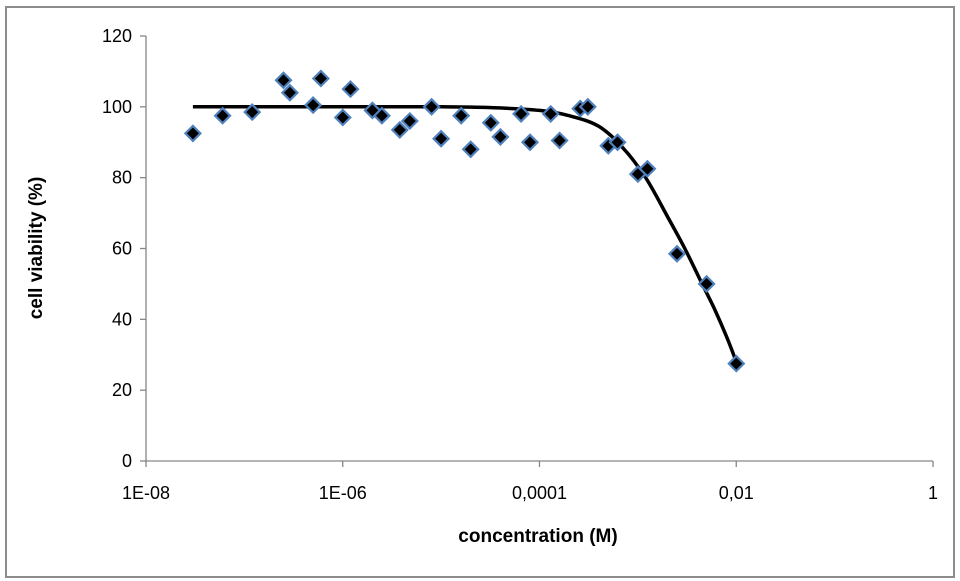 Image resolution: width=960 pixels, height=581 pixels. I want to click on y-tick-label: 60, so click(122, 249).